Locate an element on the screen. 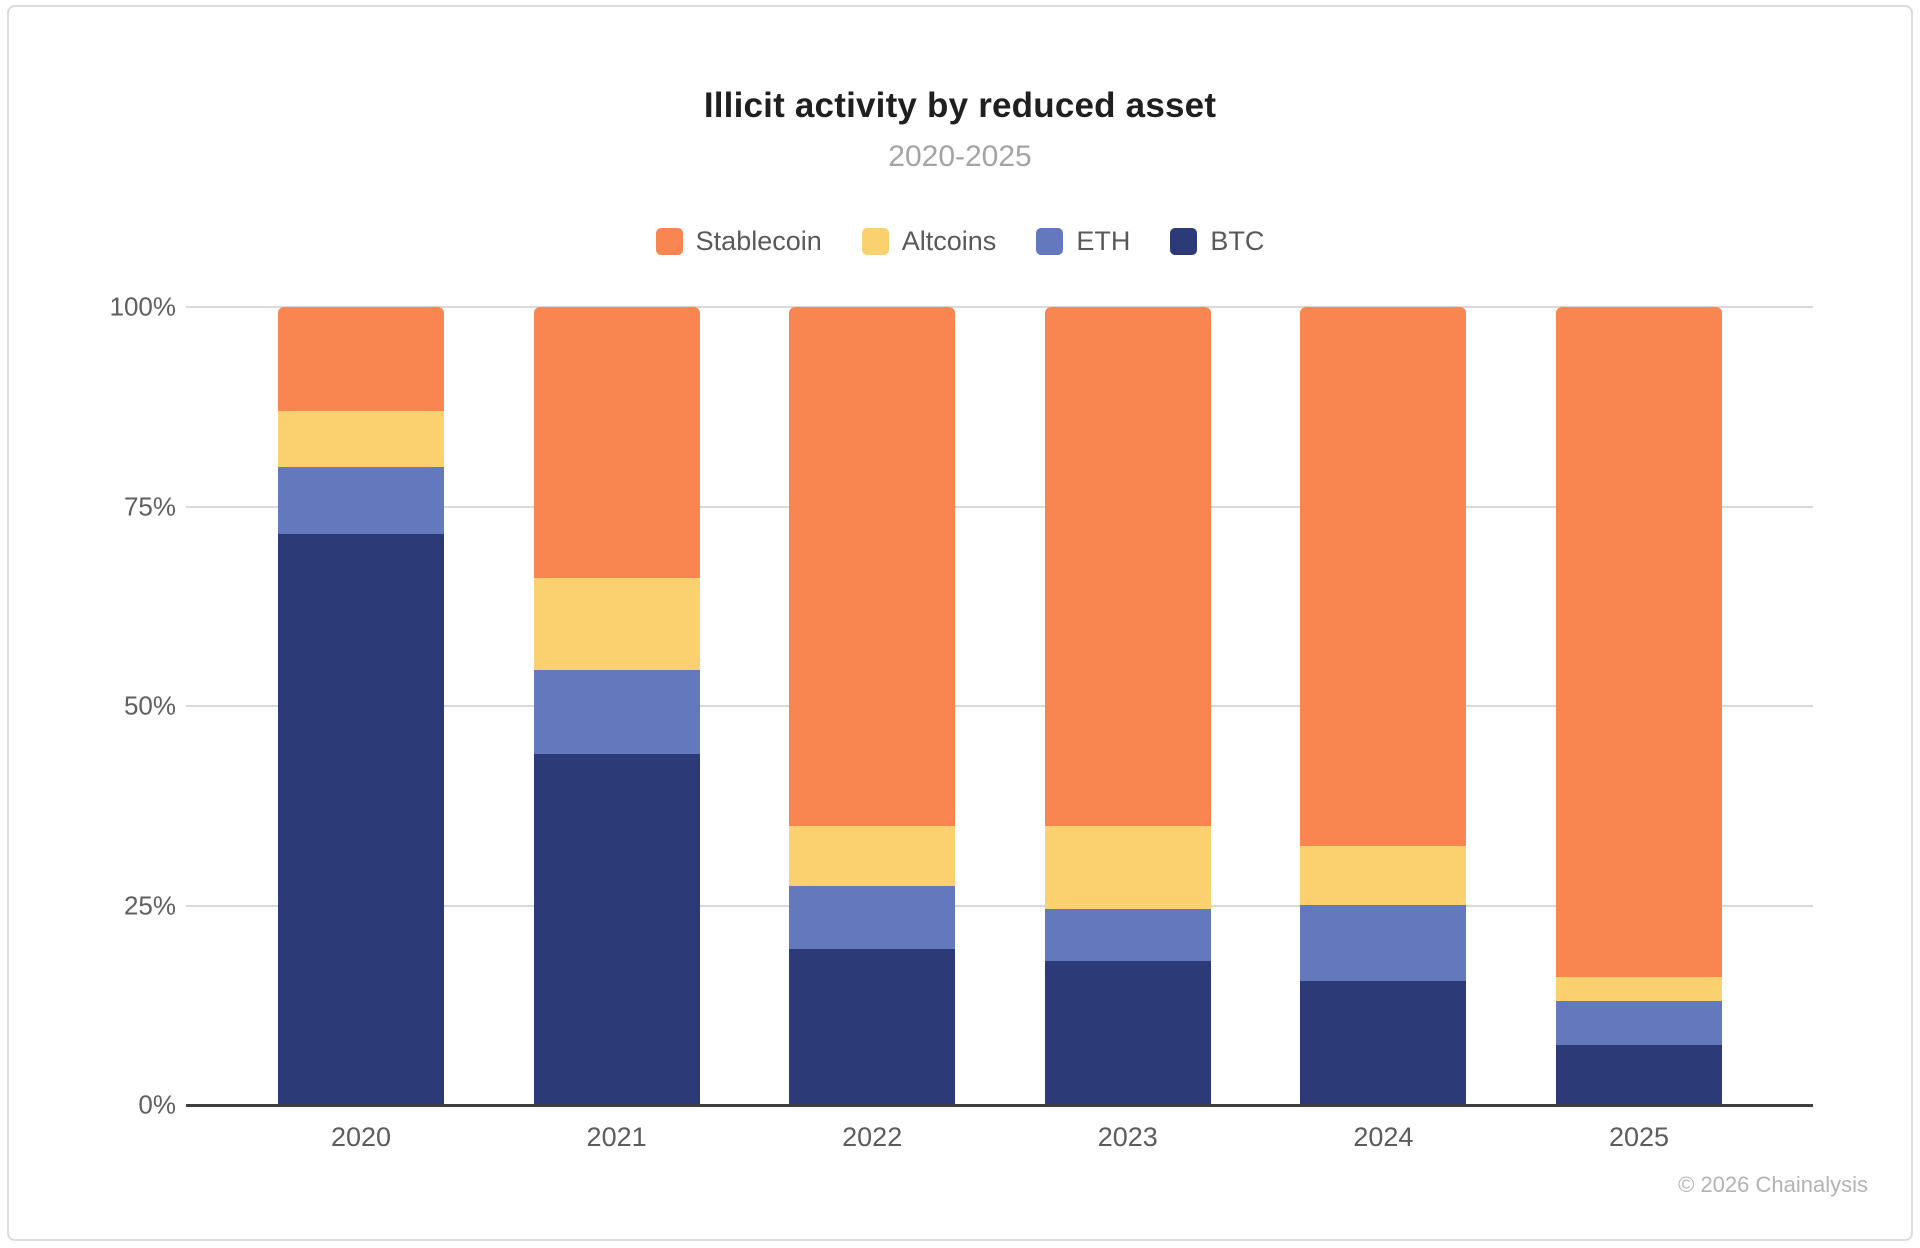 Image resolution: width=1920 pixels, height=1248 pixels. bar-segment-2025-altcoins is located at coordinates (1639, 989).